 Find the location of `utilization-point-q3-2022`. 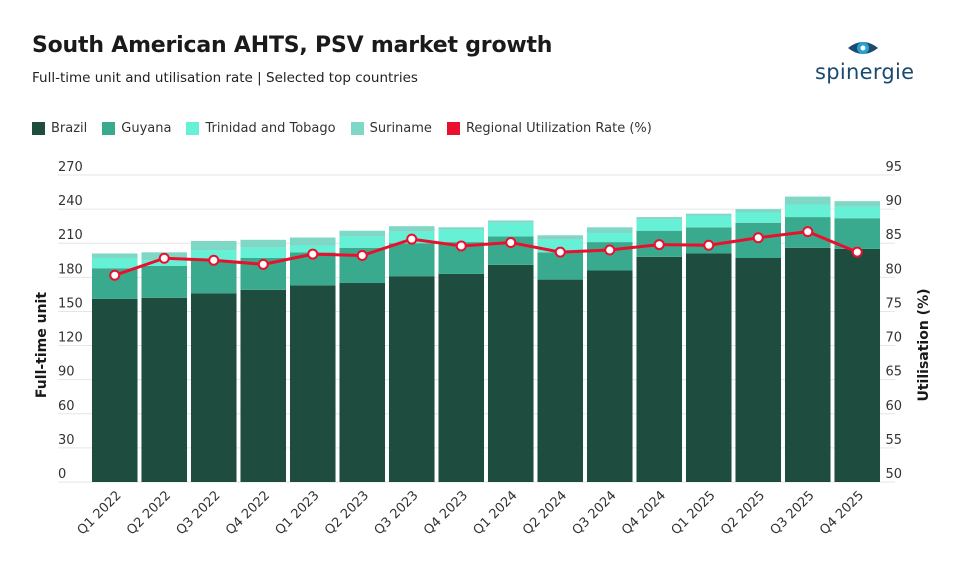

utilization-point-q3-2022 is located at coordinates (214, 260).